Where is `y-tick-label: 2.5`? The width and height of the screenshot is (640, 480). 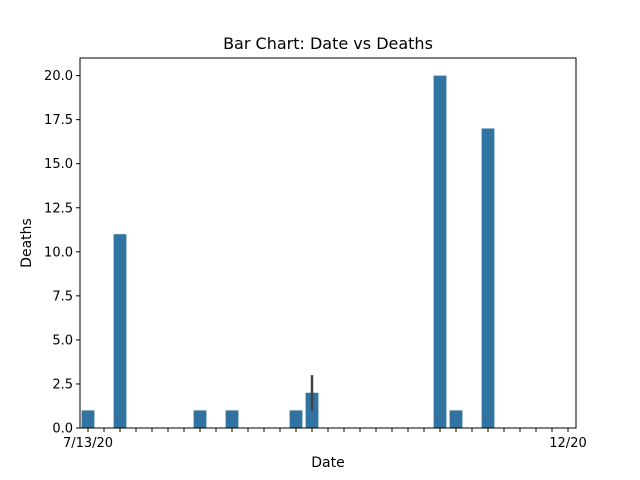 y-tick-label: 2.5 is located at coordinates (62, 384).